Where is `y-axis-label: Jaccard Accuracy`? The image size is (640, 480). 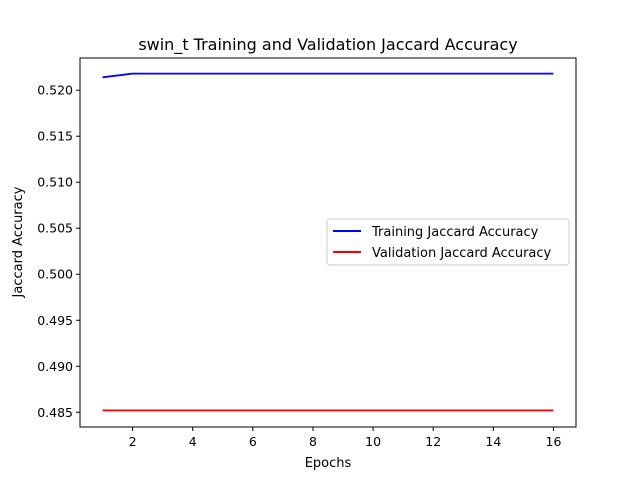 y-axis-label: Jaccard Accuracy is located at coordinates (18, 242).